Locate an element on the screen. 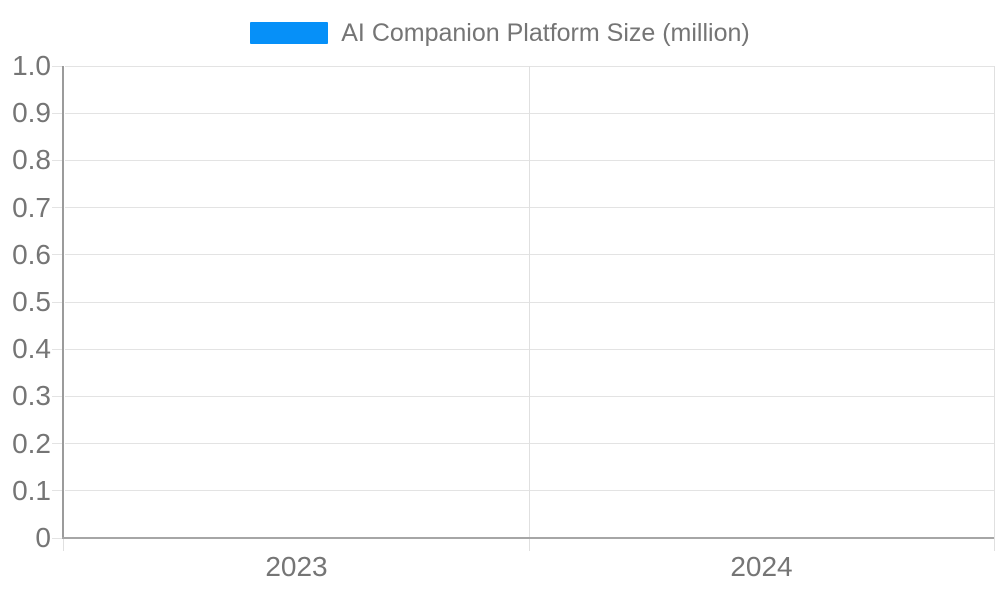 Image resolution: width=1000 pixels, height=600 pixels. x-axis-tick-label: 2024 is located at coordinates (761, 566).